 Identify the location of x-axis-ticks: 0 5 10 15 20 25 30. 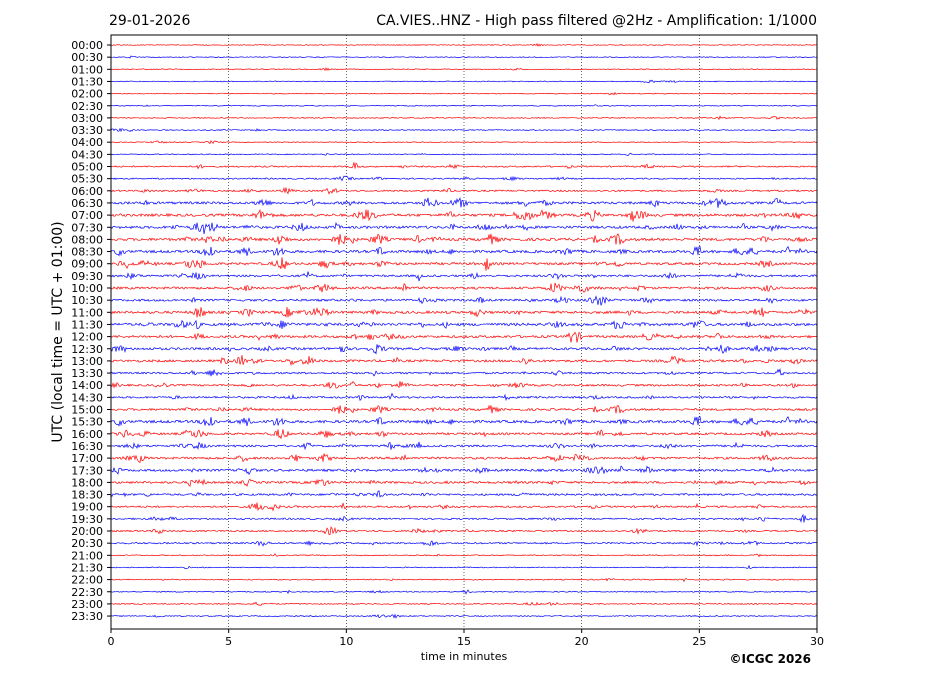
(466, 638).